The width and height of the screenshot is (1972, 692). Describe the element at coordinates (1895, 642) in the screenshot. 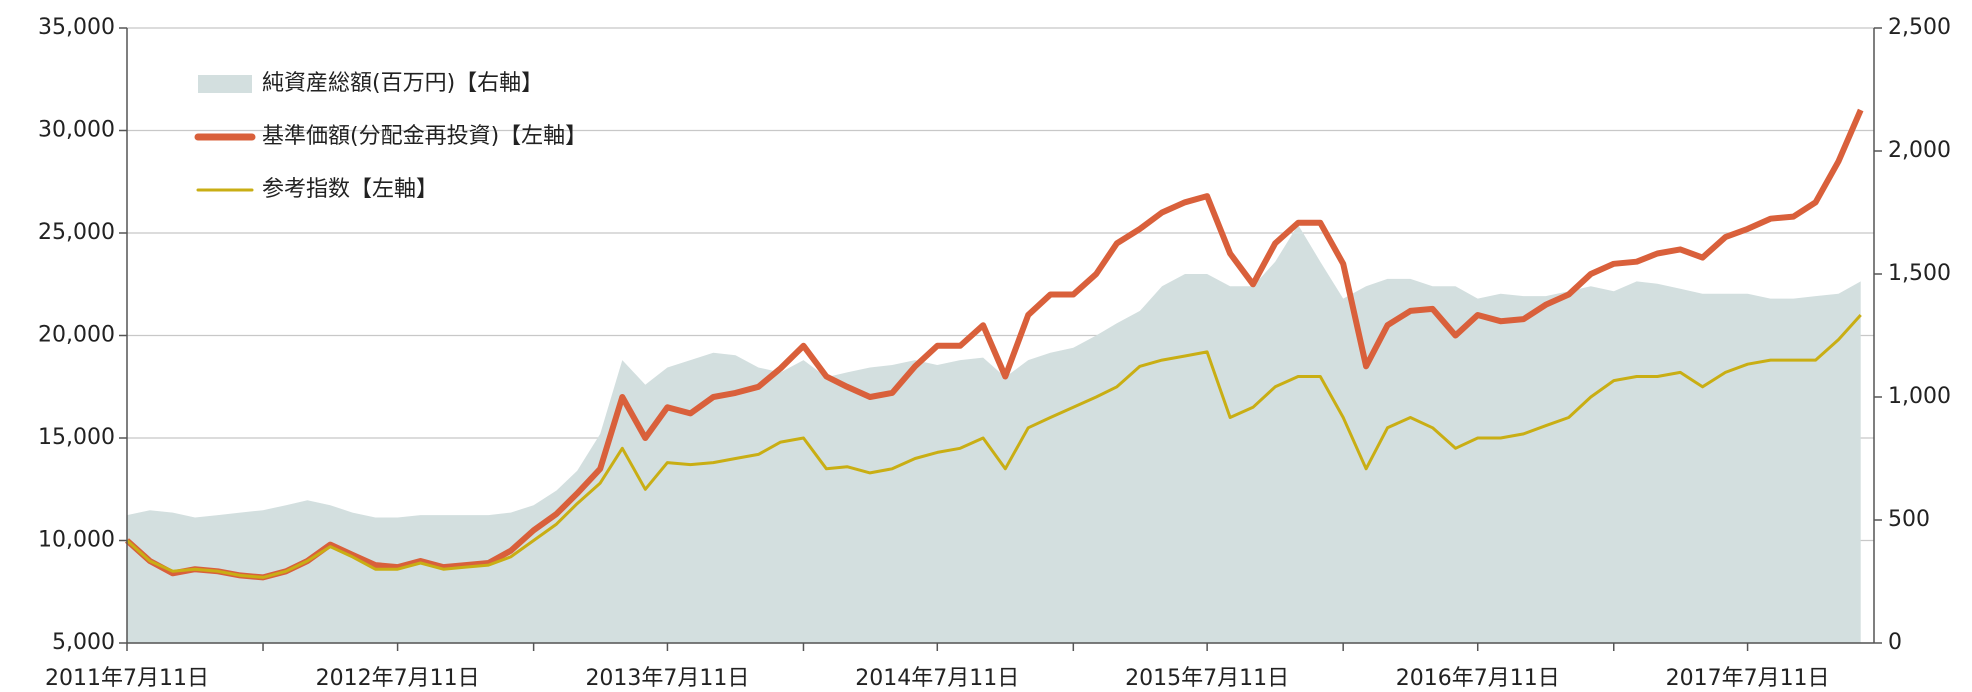

I see `y2-tick-label: 0` at that location.